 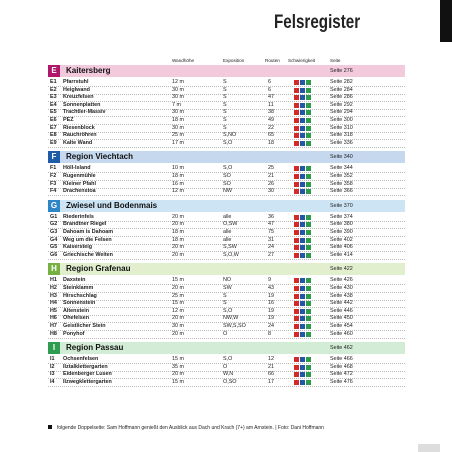 I want to click on page-tab, so click(x=429, y=448).